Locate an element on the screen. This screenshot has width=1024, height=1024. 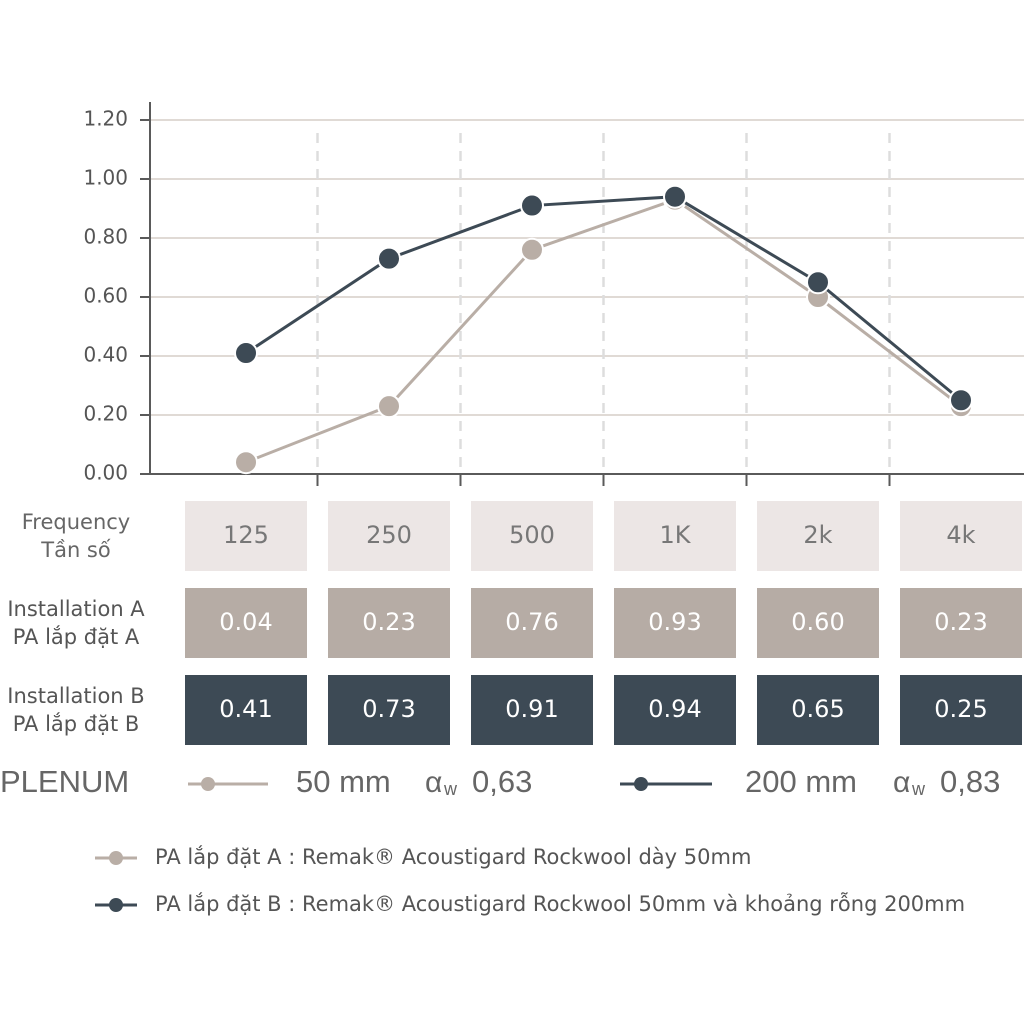
y-tick-label: 1.20 is located at coordinates (105, 119).